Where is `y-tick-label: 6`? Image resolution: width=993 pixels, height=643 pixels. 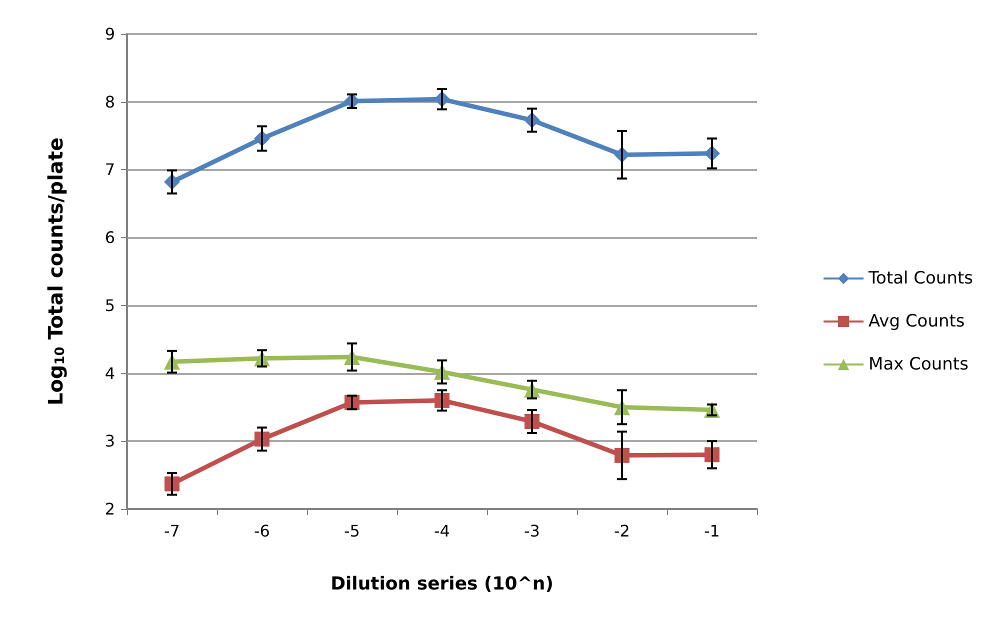 y-tick-label: 6 is located at coordinates (109, 238).